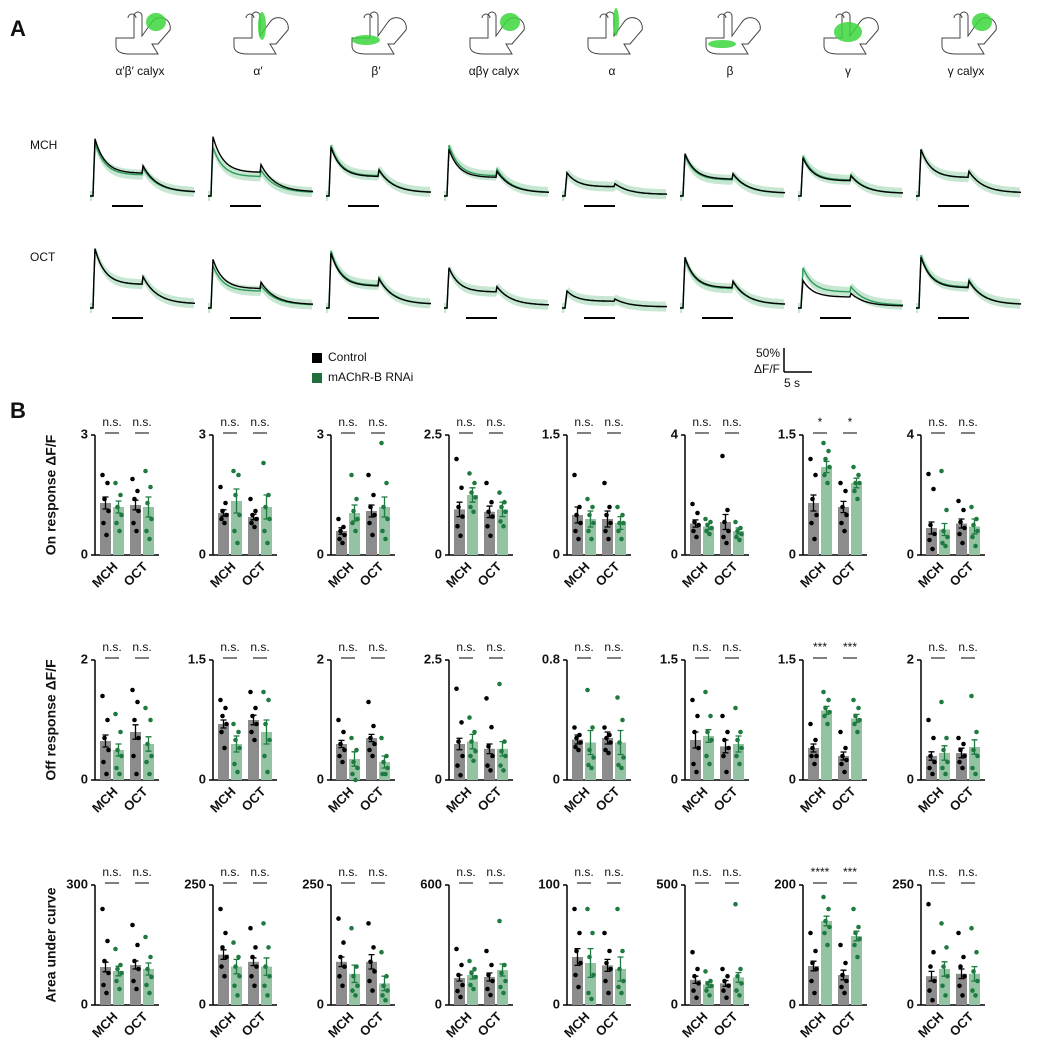 The height and width of the screenshot is (1050, 1049). I want to click on legend-label: Control, so click(347, 357).